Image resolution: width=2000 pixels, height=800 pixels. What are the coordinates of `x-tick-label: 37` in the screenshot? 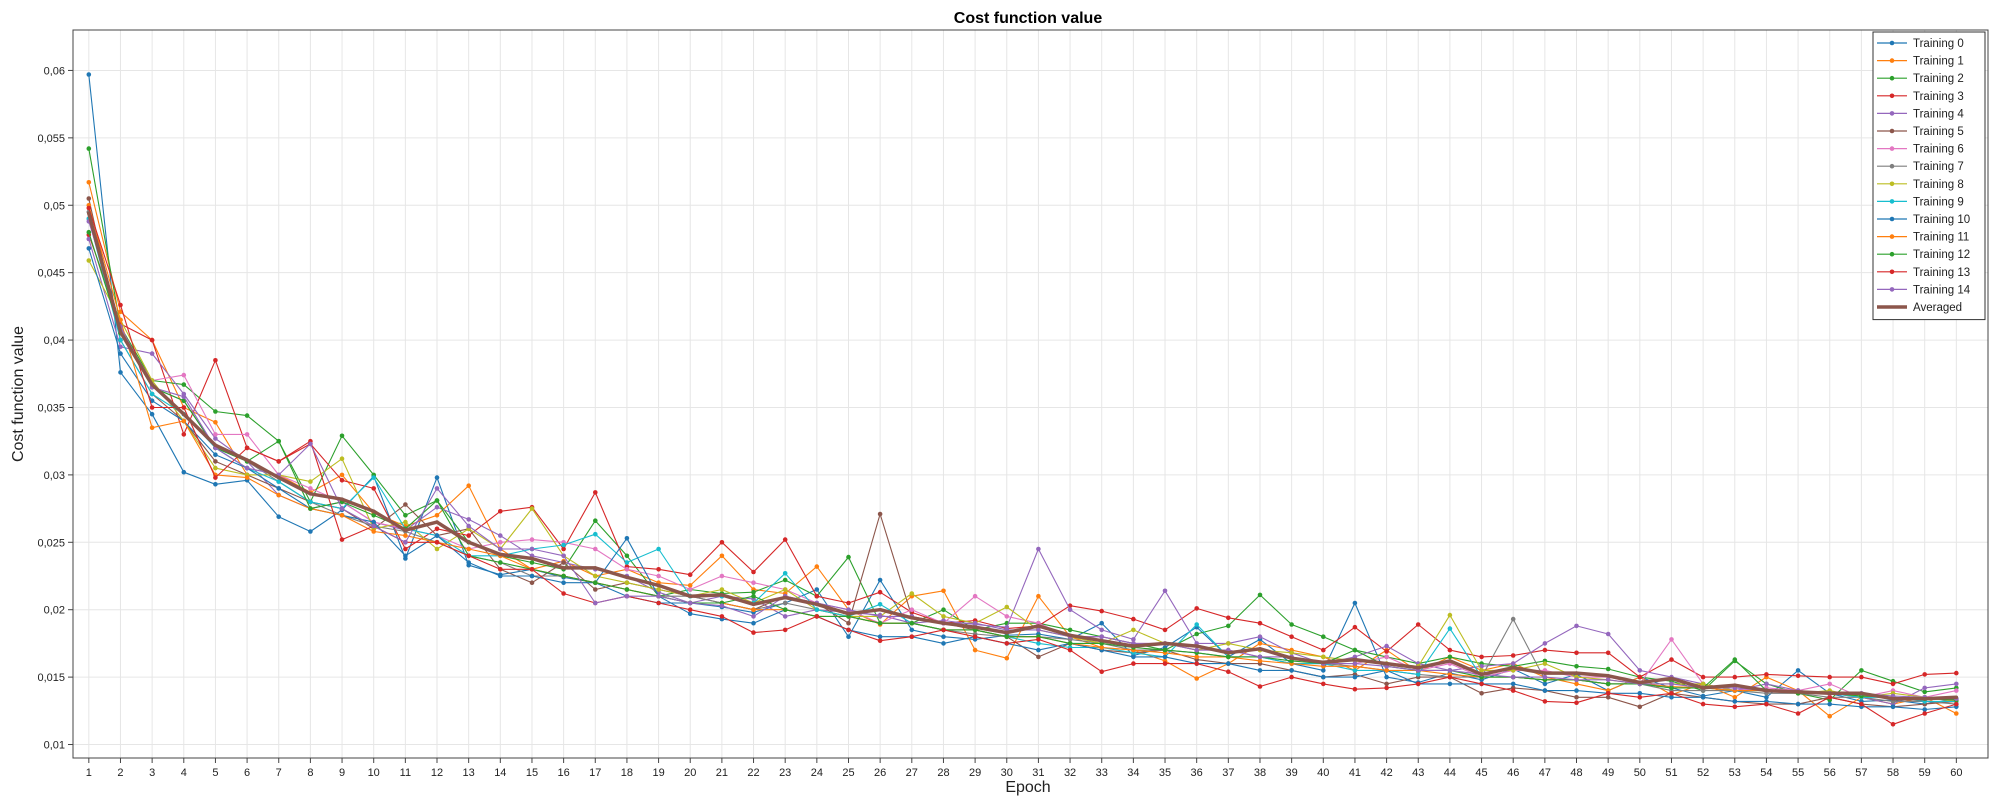 It's located at (1228, 773).